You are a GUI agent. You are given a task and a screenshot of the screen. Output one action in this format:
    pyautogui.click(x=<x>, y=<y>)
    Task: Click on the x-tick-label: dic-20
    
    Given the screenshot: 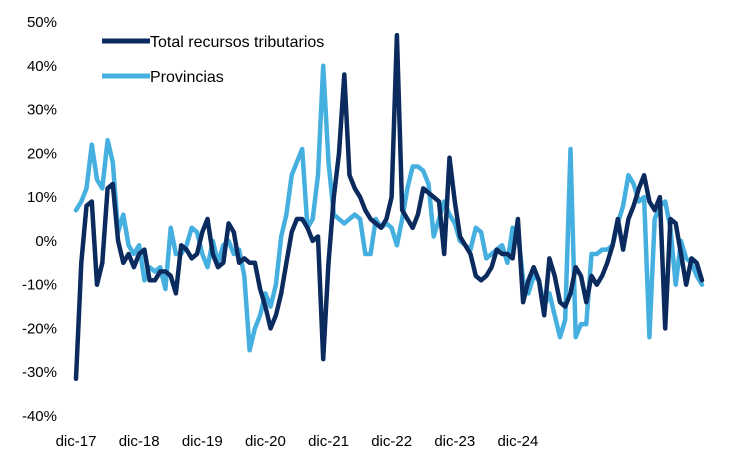 What is the action you would take?
    pyautogui.click(x=265, y=441)
    